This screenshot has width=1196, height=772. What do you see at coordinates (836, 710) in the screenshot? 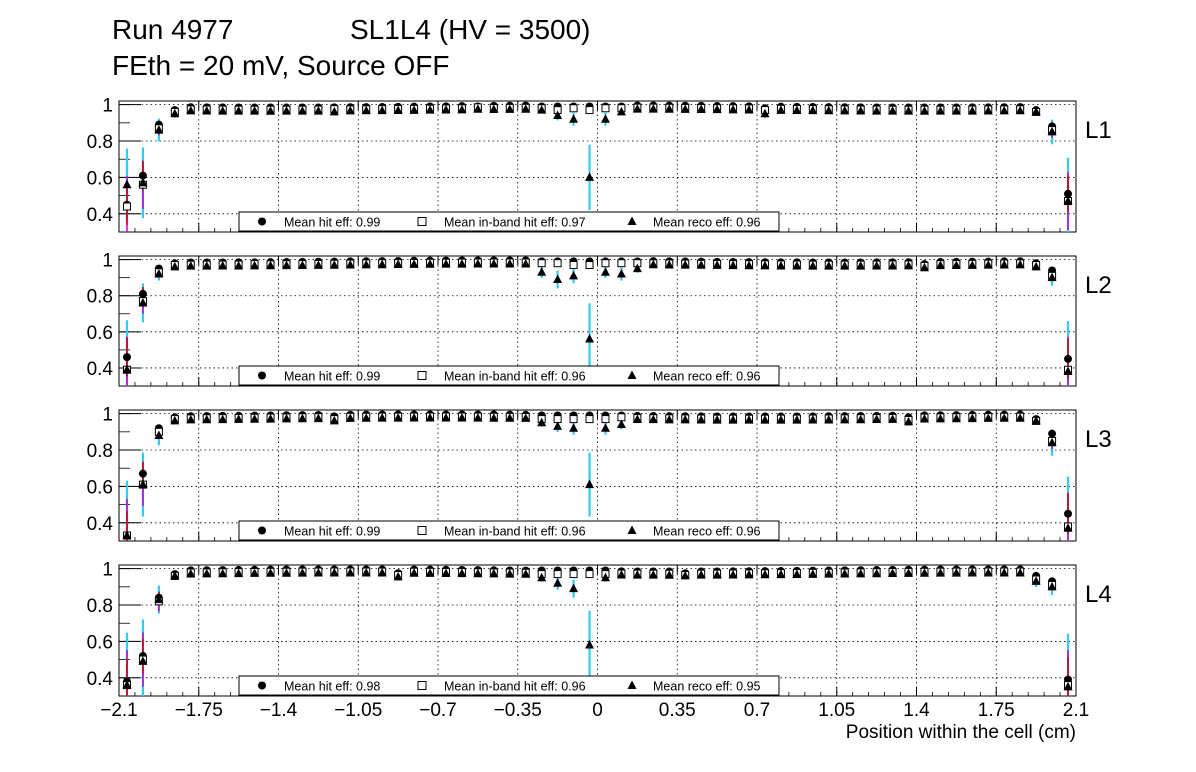
I see `x-tick-label: 1.05` at bounding box center [836, 710].